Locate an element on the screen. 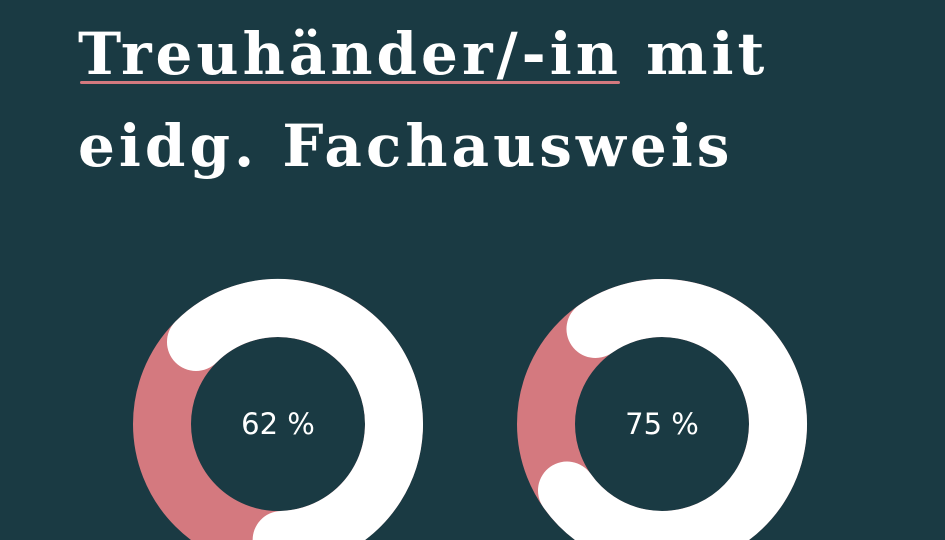 Image resolution: width=945 pixels, height=540 pixels. title-line-1: Treuhänder/-in mit is located at coordinates (423, 54).